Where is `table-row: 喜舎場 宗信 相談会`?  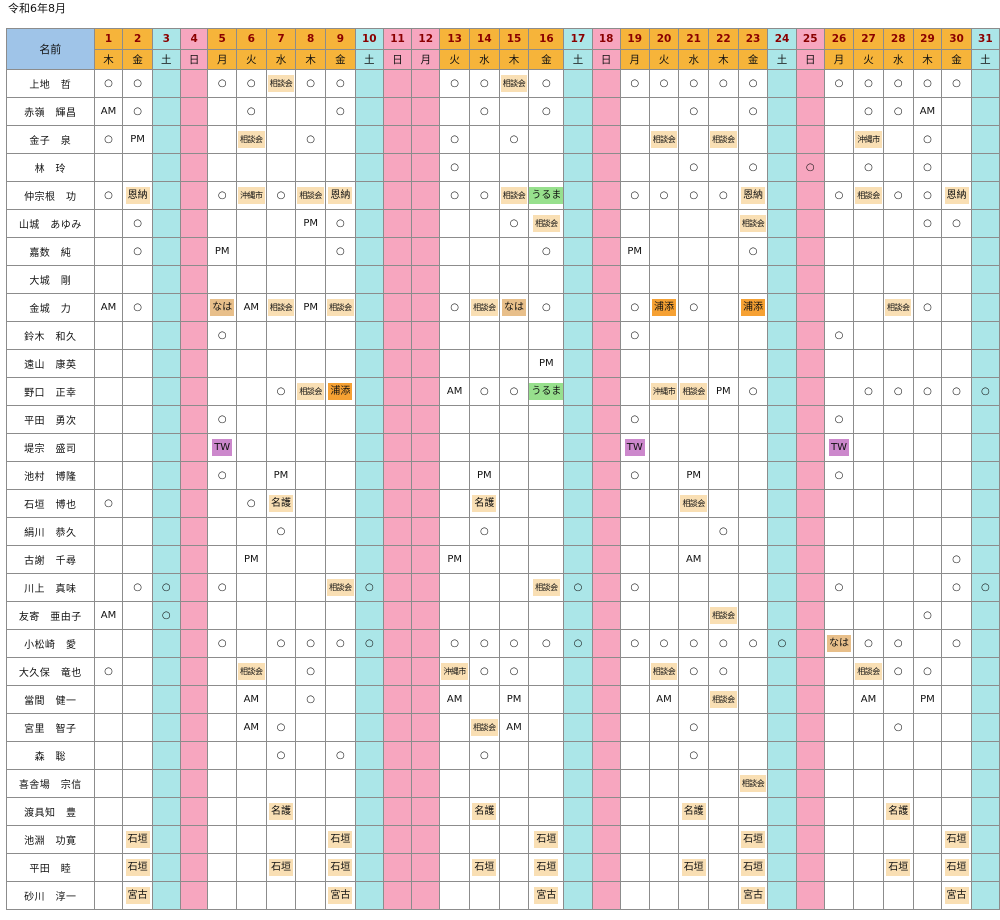
table-row: 喜舎場 宗信 相談会 is located at coordinates (503, 783).